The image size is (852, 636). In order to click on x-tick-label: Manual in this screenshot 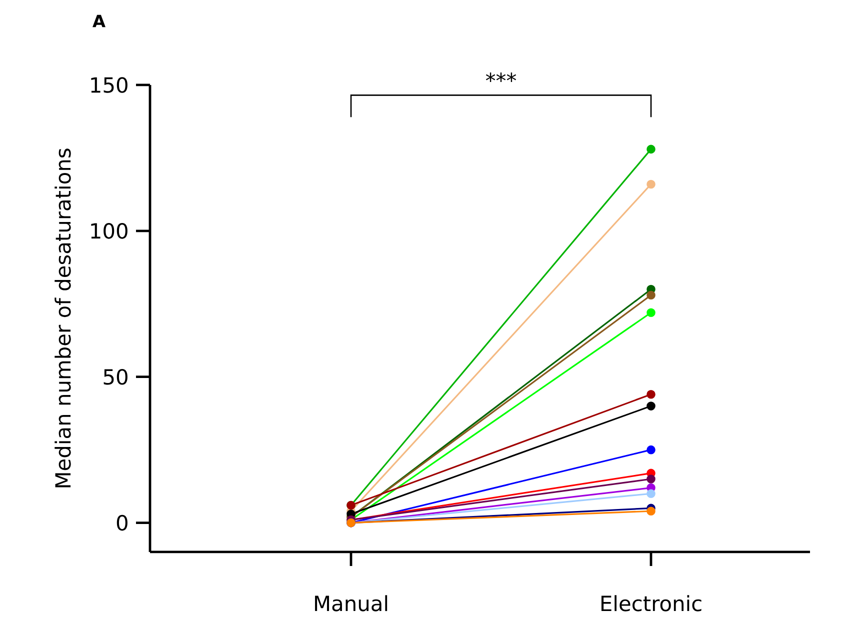, I will do `click(351, 603)`.